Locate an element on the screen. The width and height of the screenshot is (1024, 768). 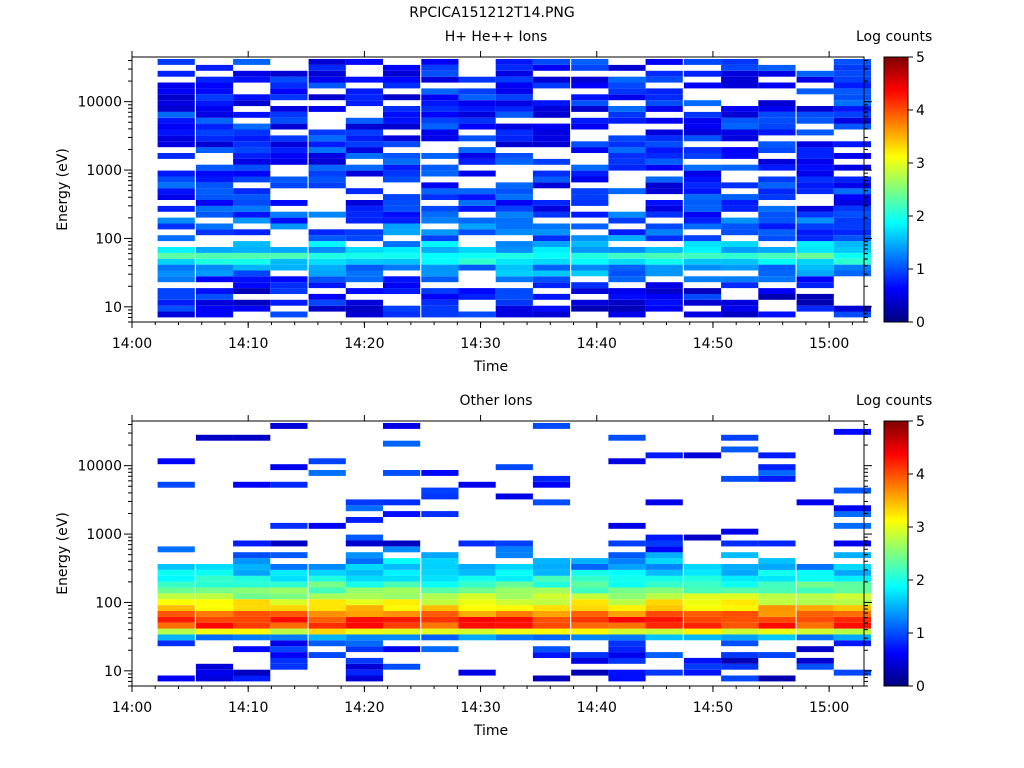
x-axis-label: Time is located at coordinates (490, 731).